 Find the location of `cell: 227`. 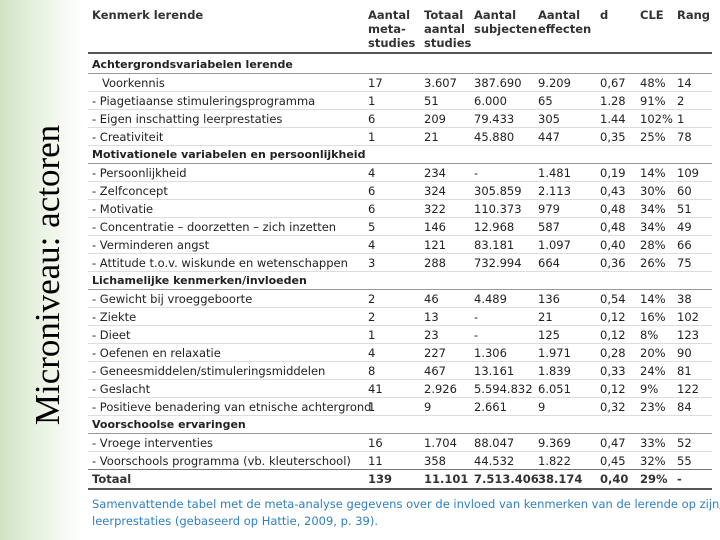

cell: 227 is located at coordinates (435, 353).